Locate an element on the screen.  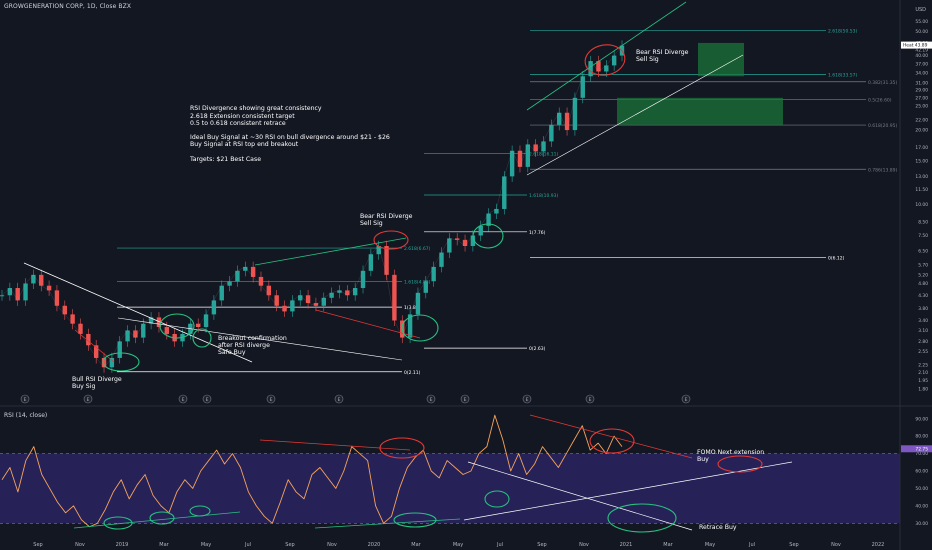
note-fomo: FOMO Next extension Buy is located at coordinates (731, 456).